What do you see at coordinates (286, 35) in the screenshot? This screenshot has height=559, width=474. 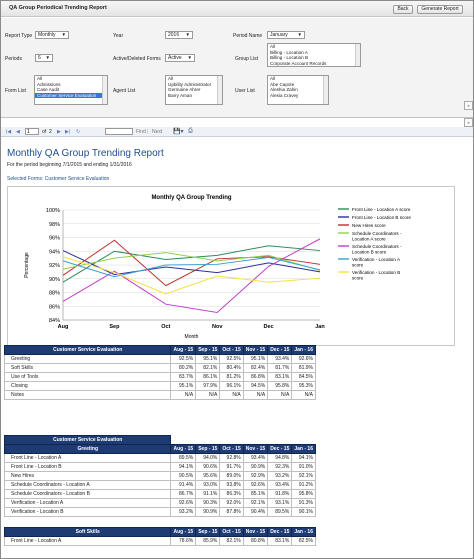 I see `period-name-select: January ▼` at bounding box center [286, 35].